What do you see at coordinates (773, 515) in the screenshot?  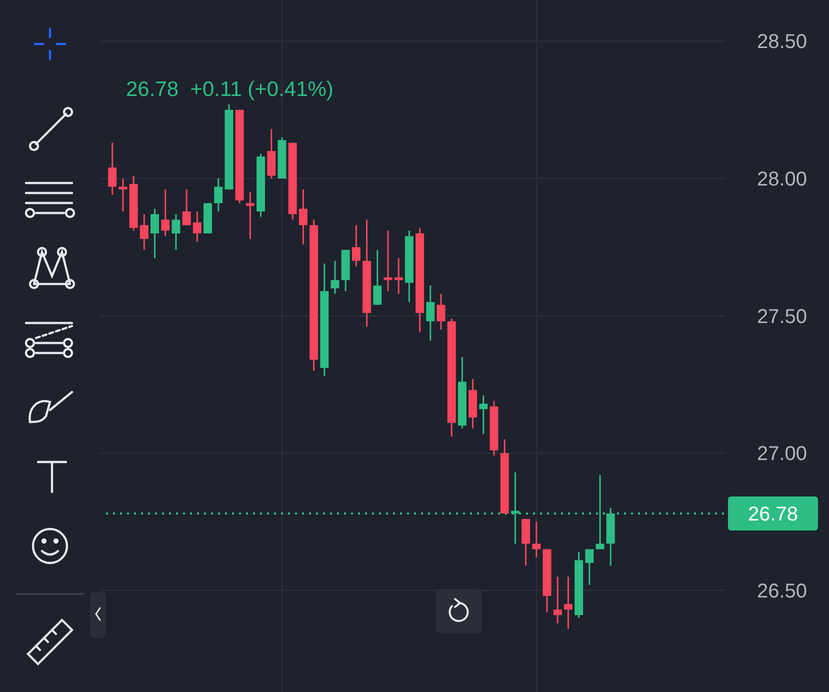 I see `ref-line-label: 26.78` at bounding box center [773, 515].